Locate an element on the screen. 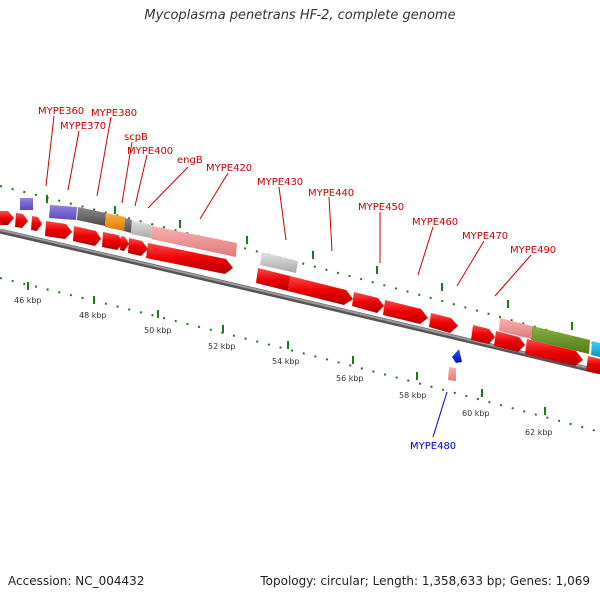  scale-label: 54 kbp is located at coordinates (286, 361).